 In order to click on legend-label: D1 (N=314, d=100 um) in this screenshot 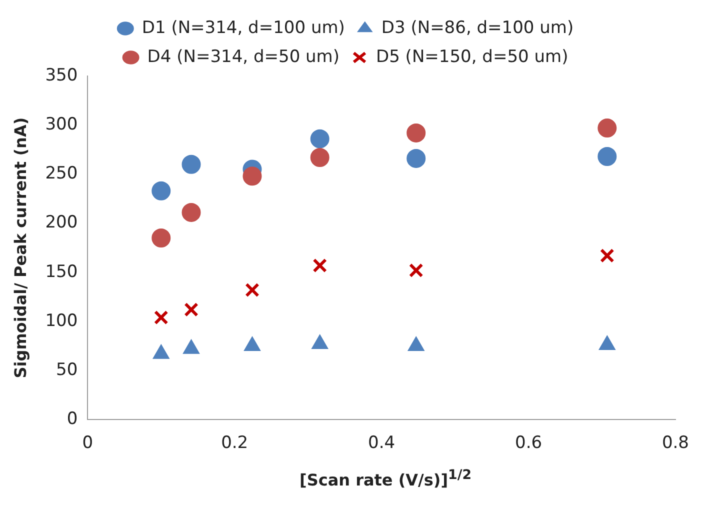, I will do `click(243, 28)`.